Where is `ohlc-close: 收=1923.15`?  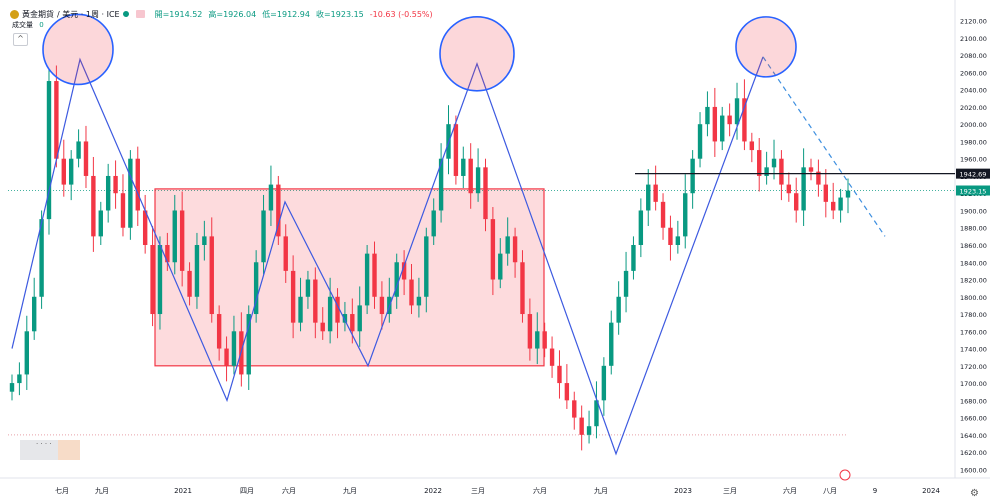 ohlc-close: 收=1923.15 is located at coordinates (339, 14).